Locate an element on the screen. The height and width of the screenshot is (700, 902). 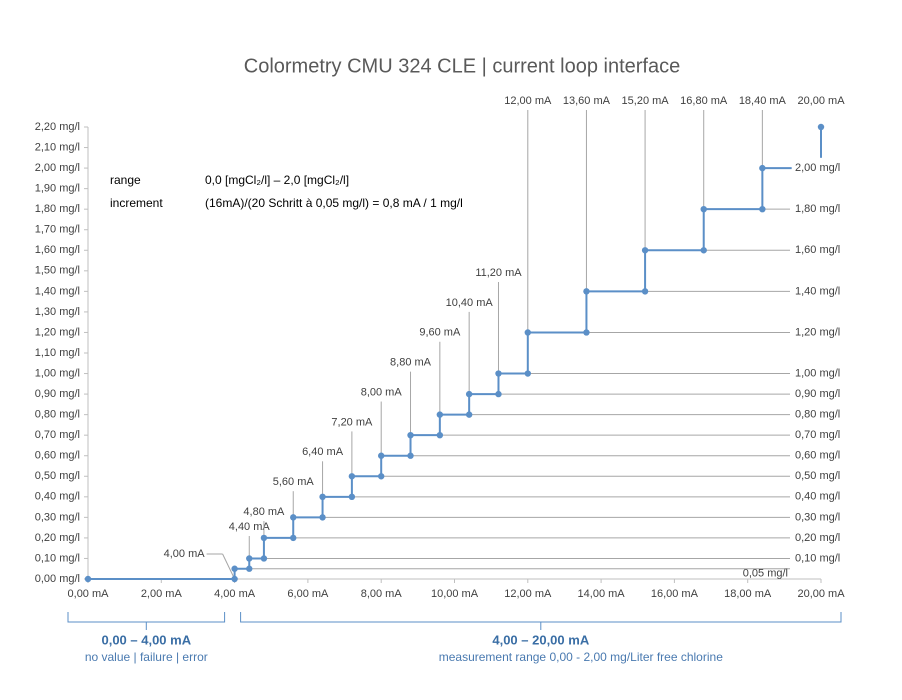
current-label: 10,40 mA is located at coordinates (470, 303).